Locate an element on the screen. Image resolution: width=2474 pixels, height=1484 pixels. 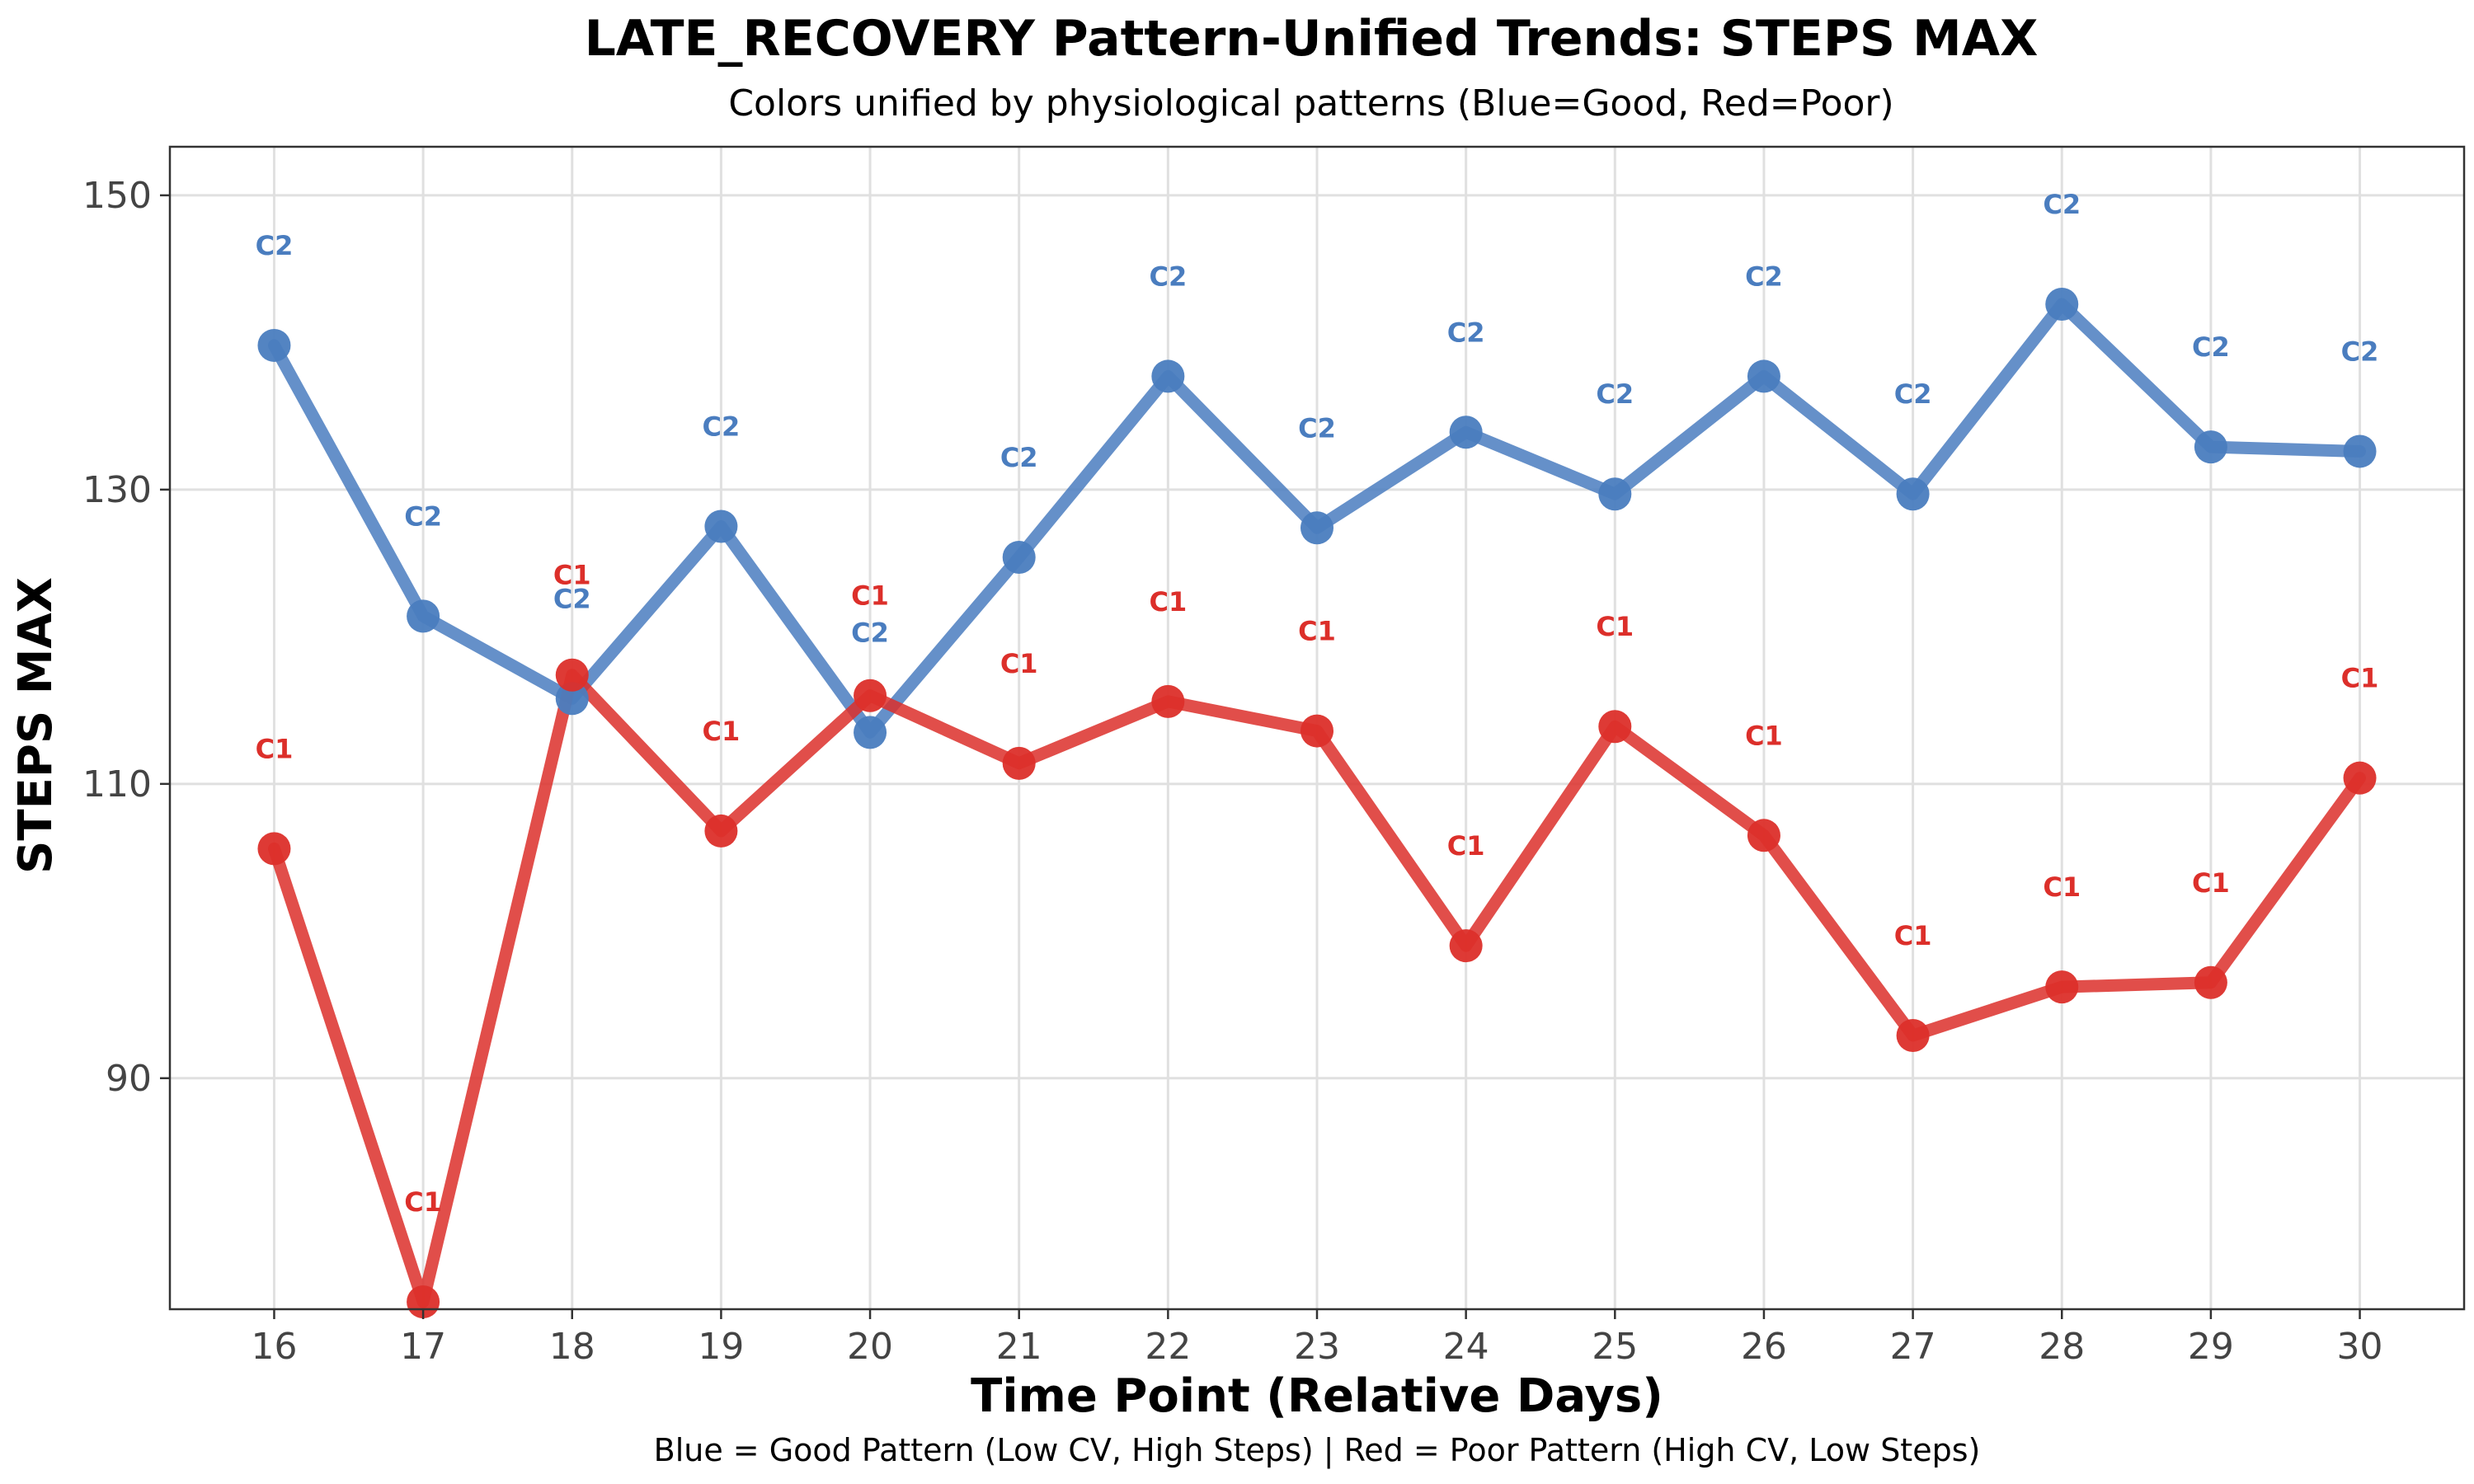
x-tick-label: 27 is located at coordinates (1913, 1347).